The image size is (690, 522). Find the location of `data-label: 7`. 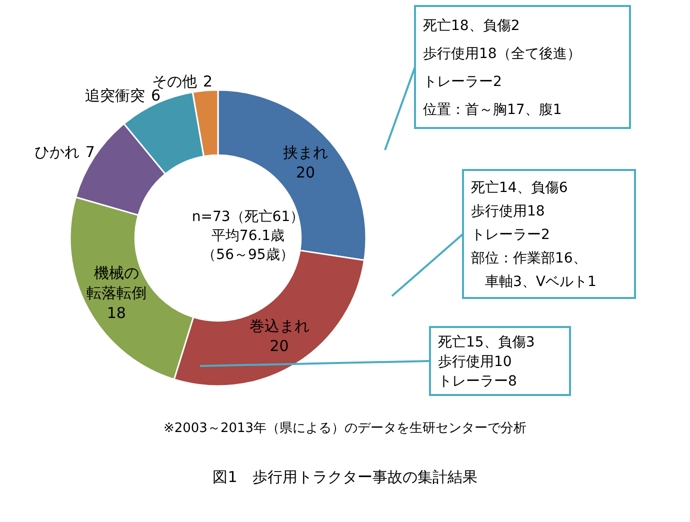

data-label: 7 is located at coordinates (90, 151).